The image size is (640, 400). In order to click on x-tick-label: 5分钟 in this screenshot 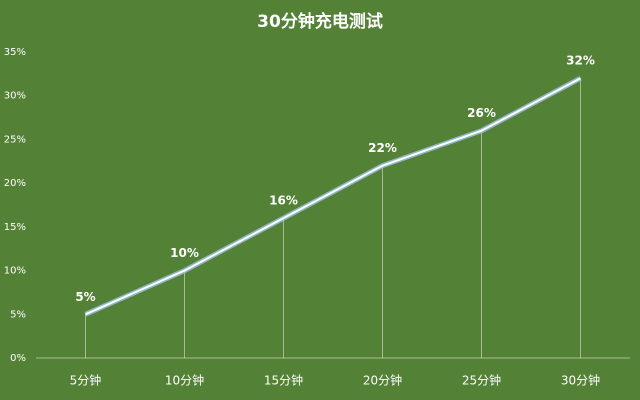, I will do `click(86, 380)`.